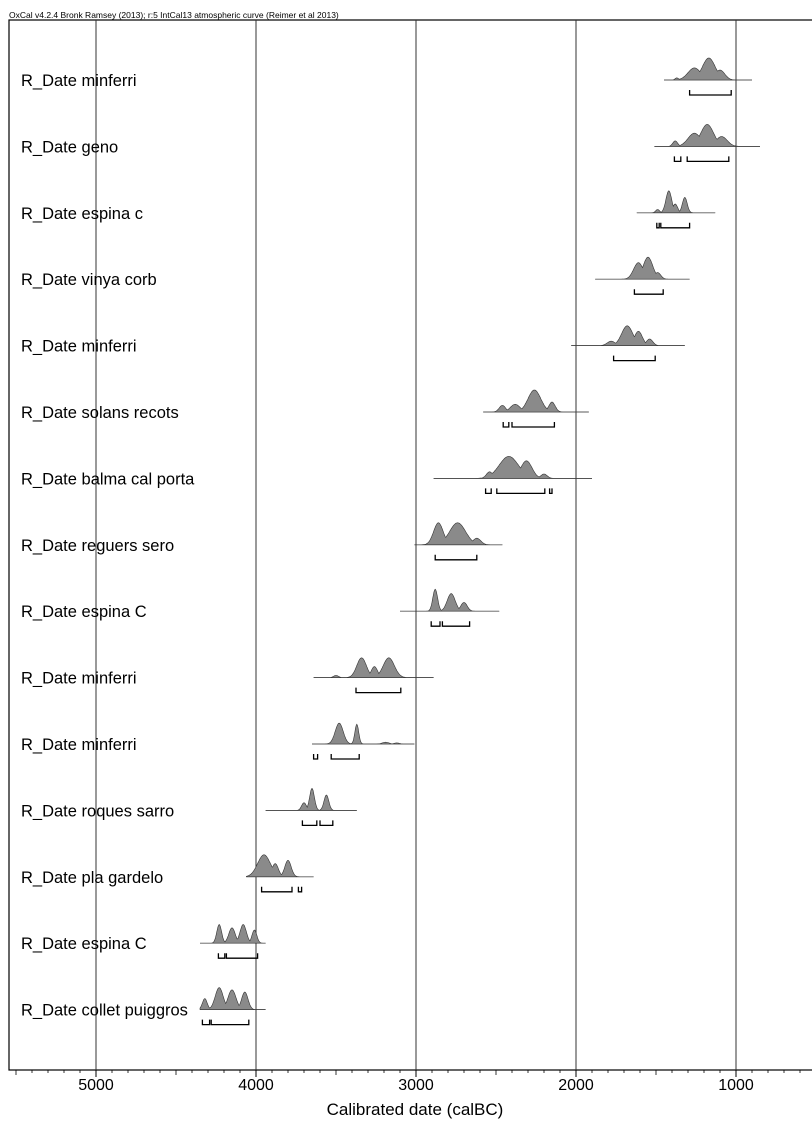  I want to click on date-label: R_Date reguers sero, so click(97, 546).